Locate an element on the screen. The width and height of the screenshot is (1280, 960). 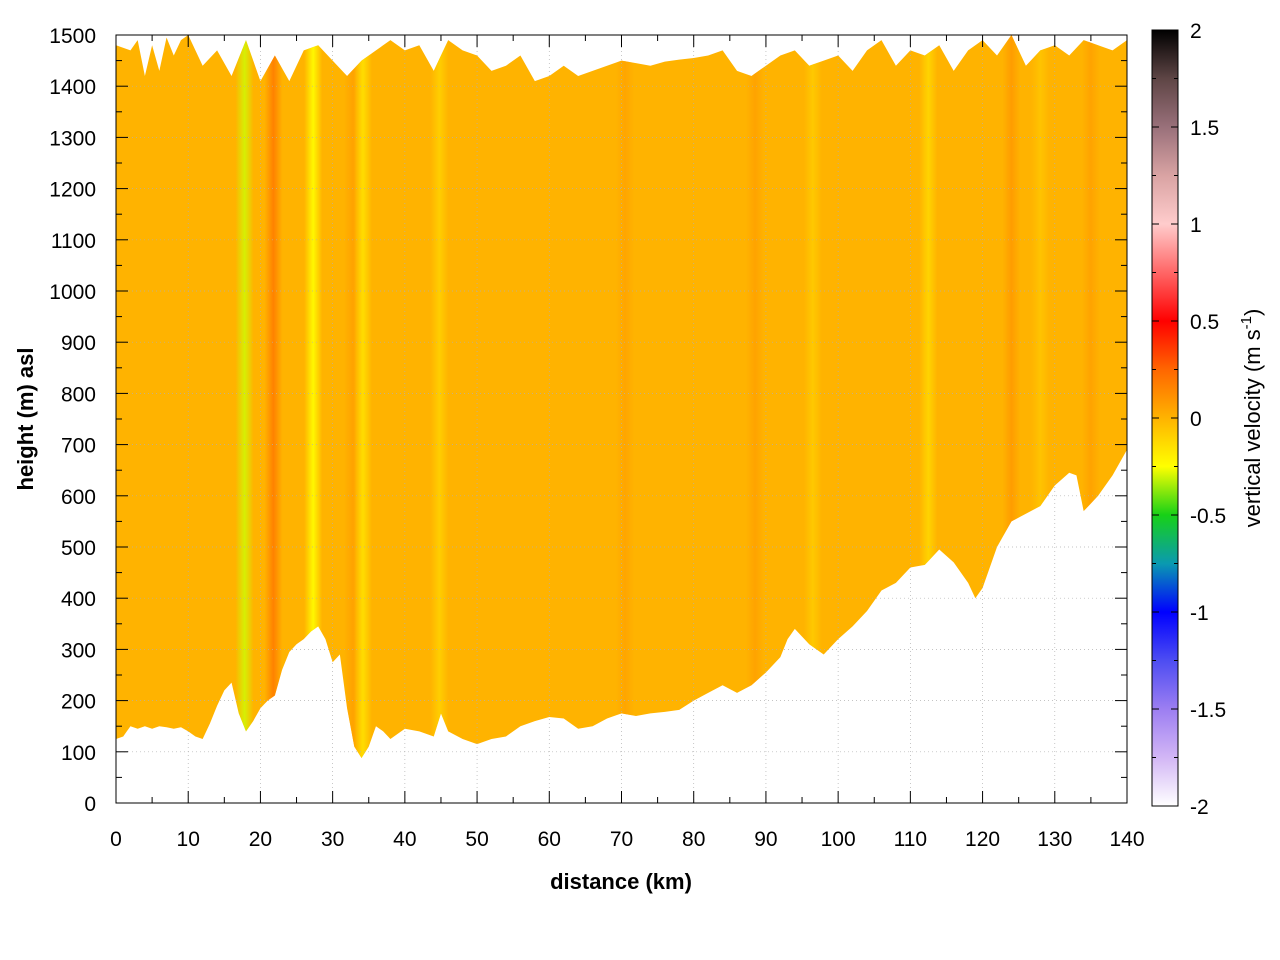
y-tick-label: 0 is located at coordinates (90, 804).